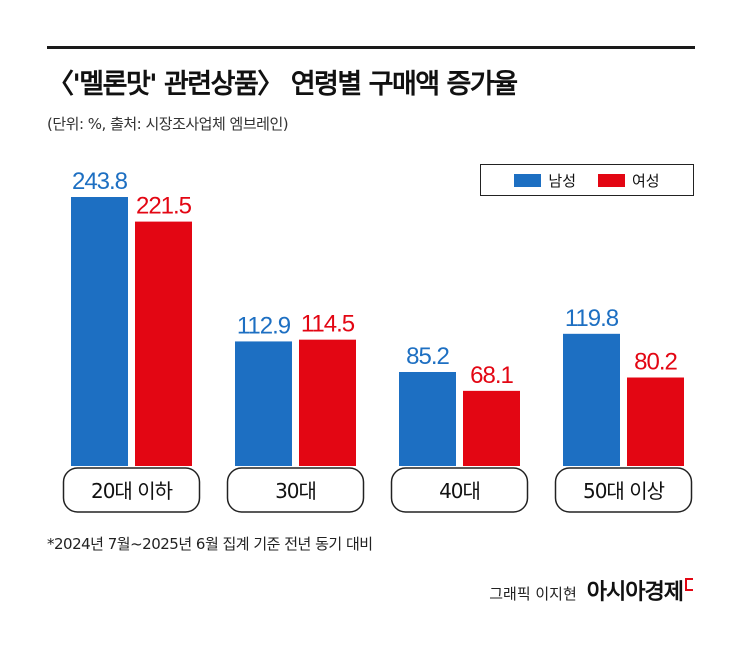 The height and width of the screenshot is (657, 745). I want to click on data-label-male-0: 243.8, so click(100, 181).